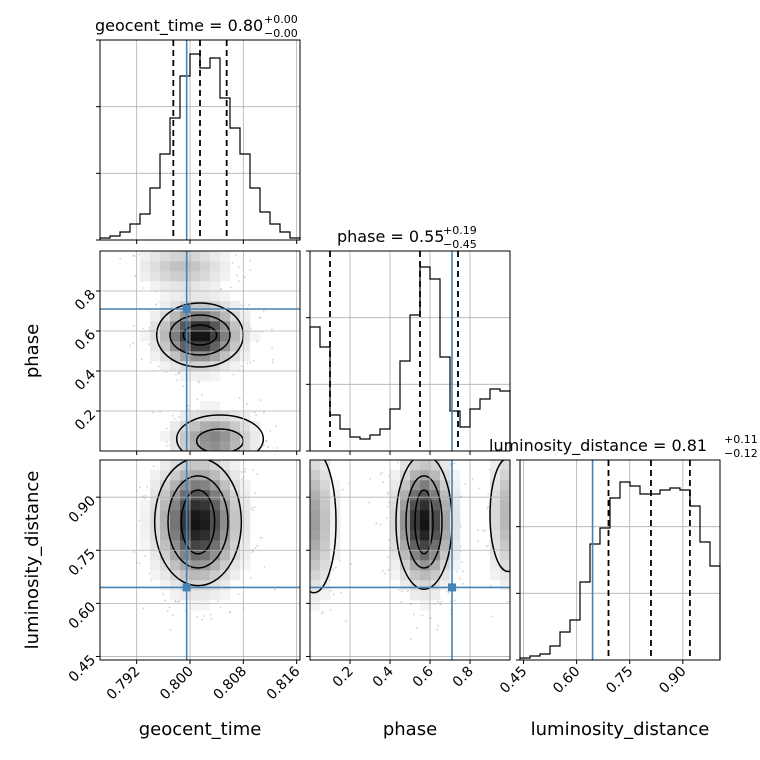 The height and width of the screenshot is (760, 760). I want to click on contour, so click(198, 523).